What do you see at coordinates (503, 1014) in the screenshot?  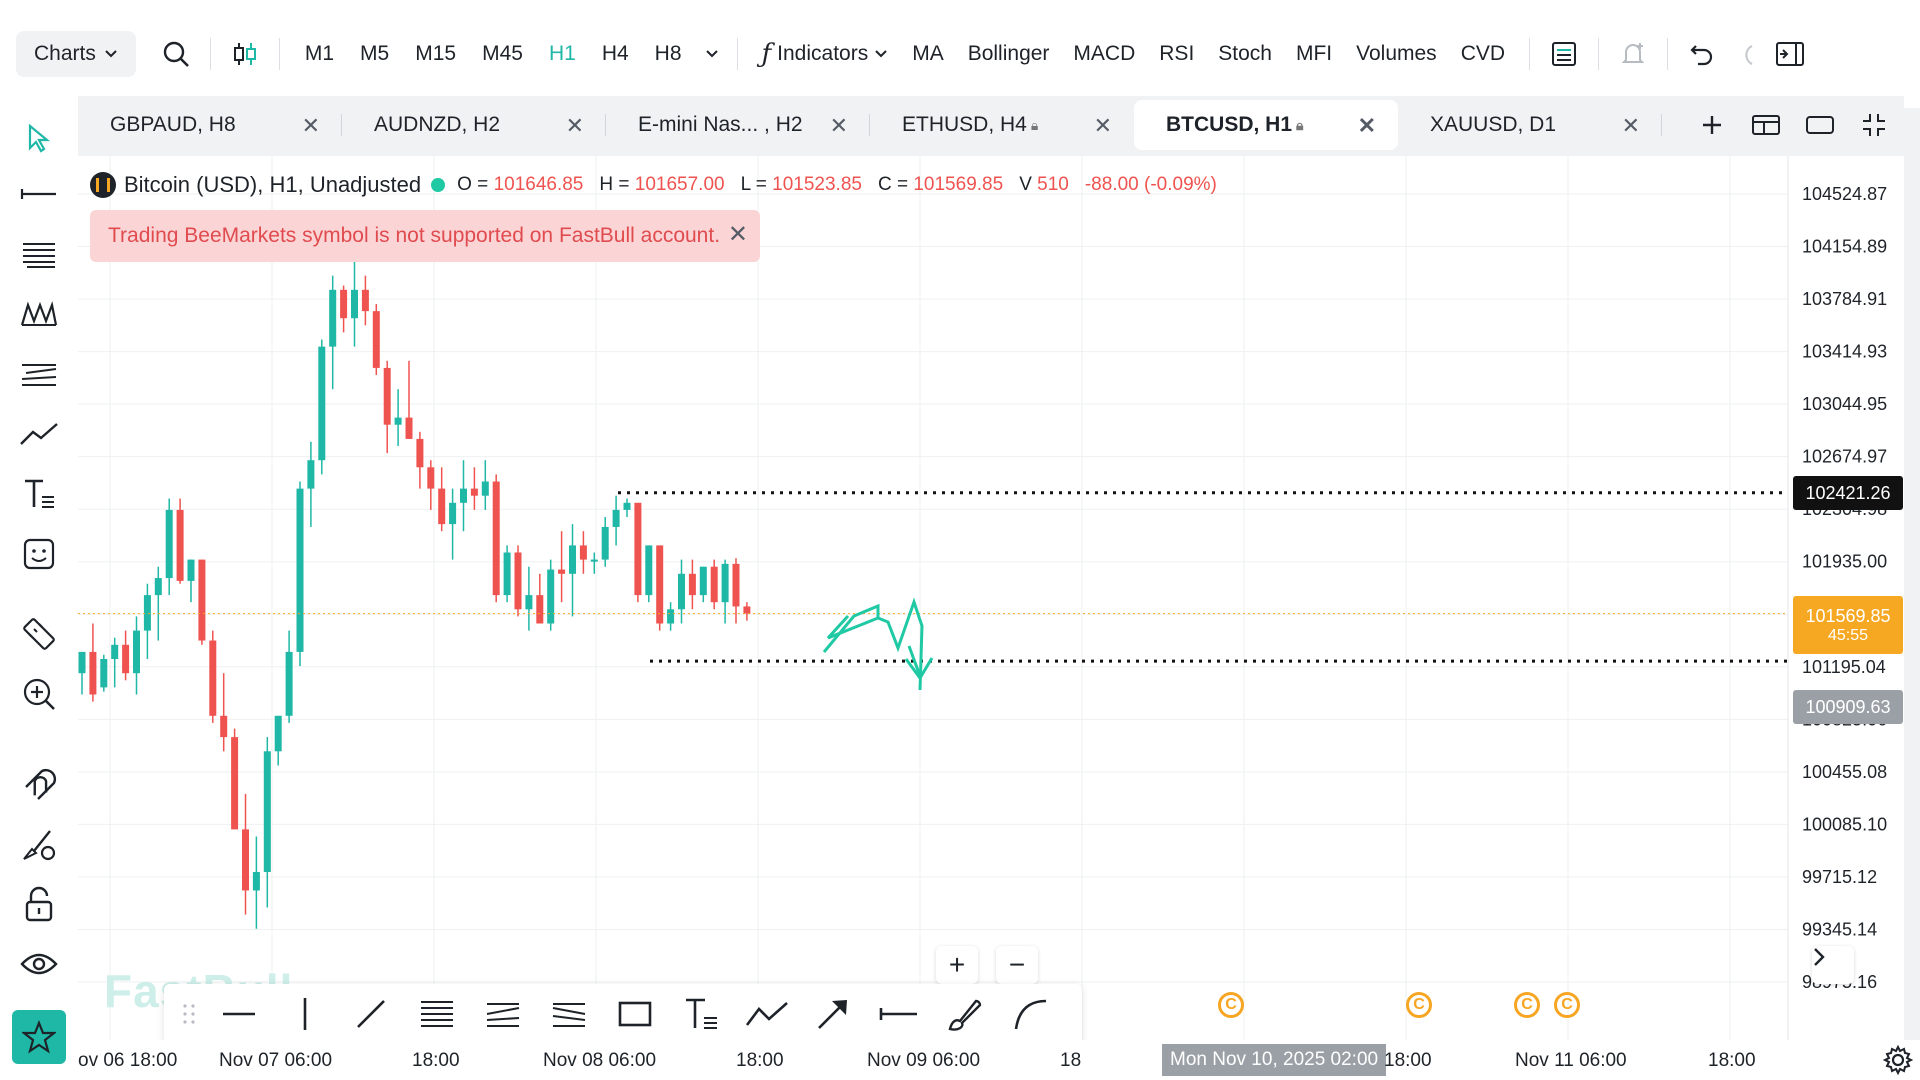 I see `parallel-channel-draw-icon` at bounding box center [503, 1014].